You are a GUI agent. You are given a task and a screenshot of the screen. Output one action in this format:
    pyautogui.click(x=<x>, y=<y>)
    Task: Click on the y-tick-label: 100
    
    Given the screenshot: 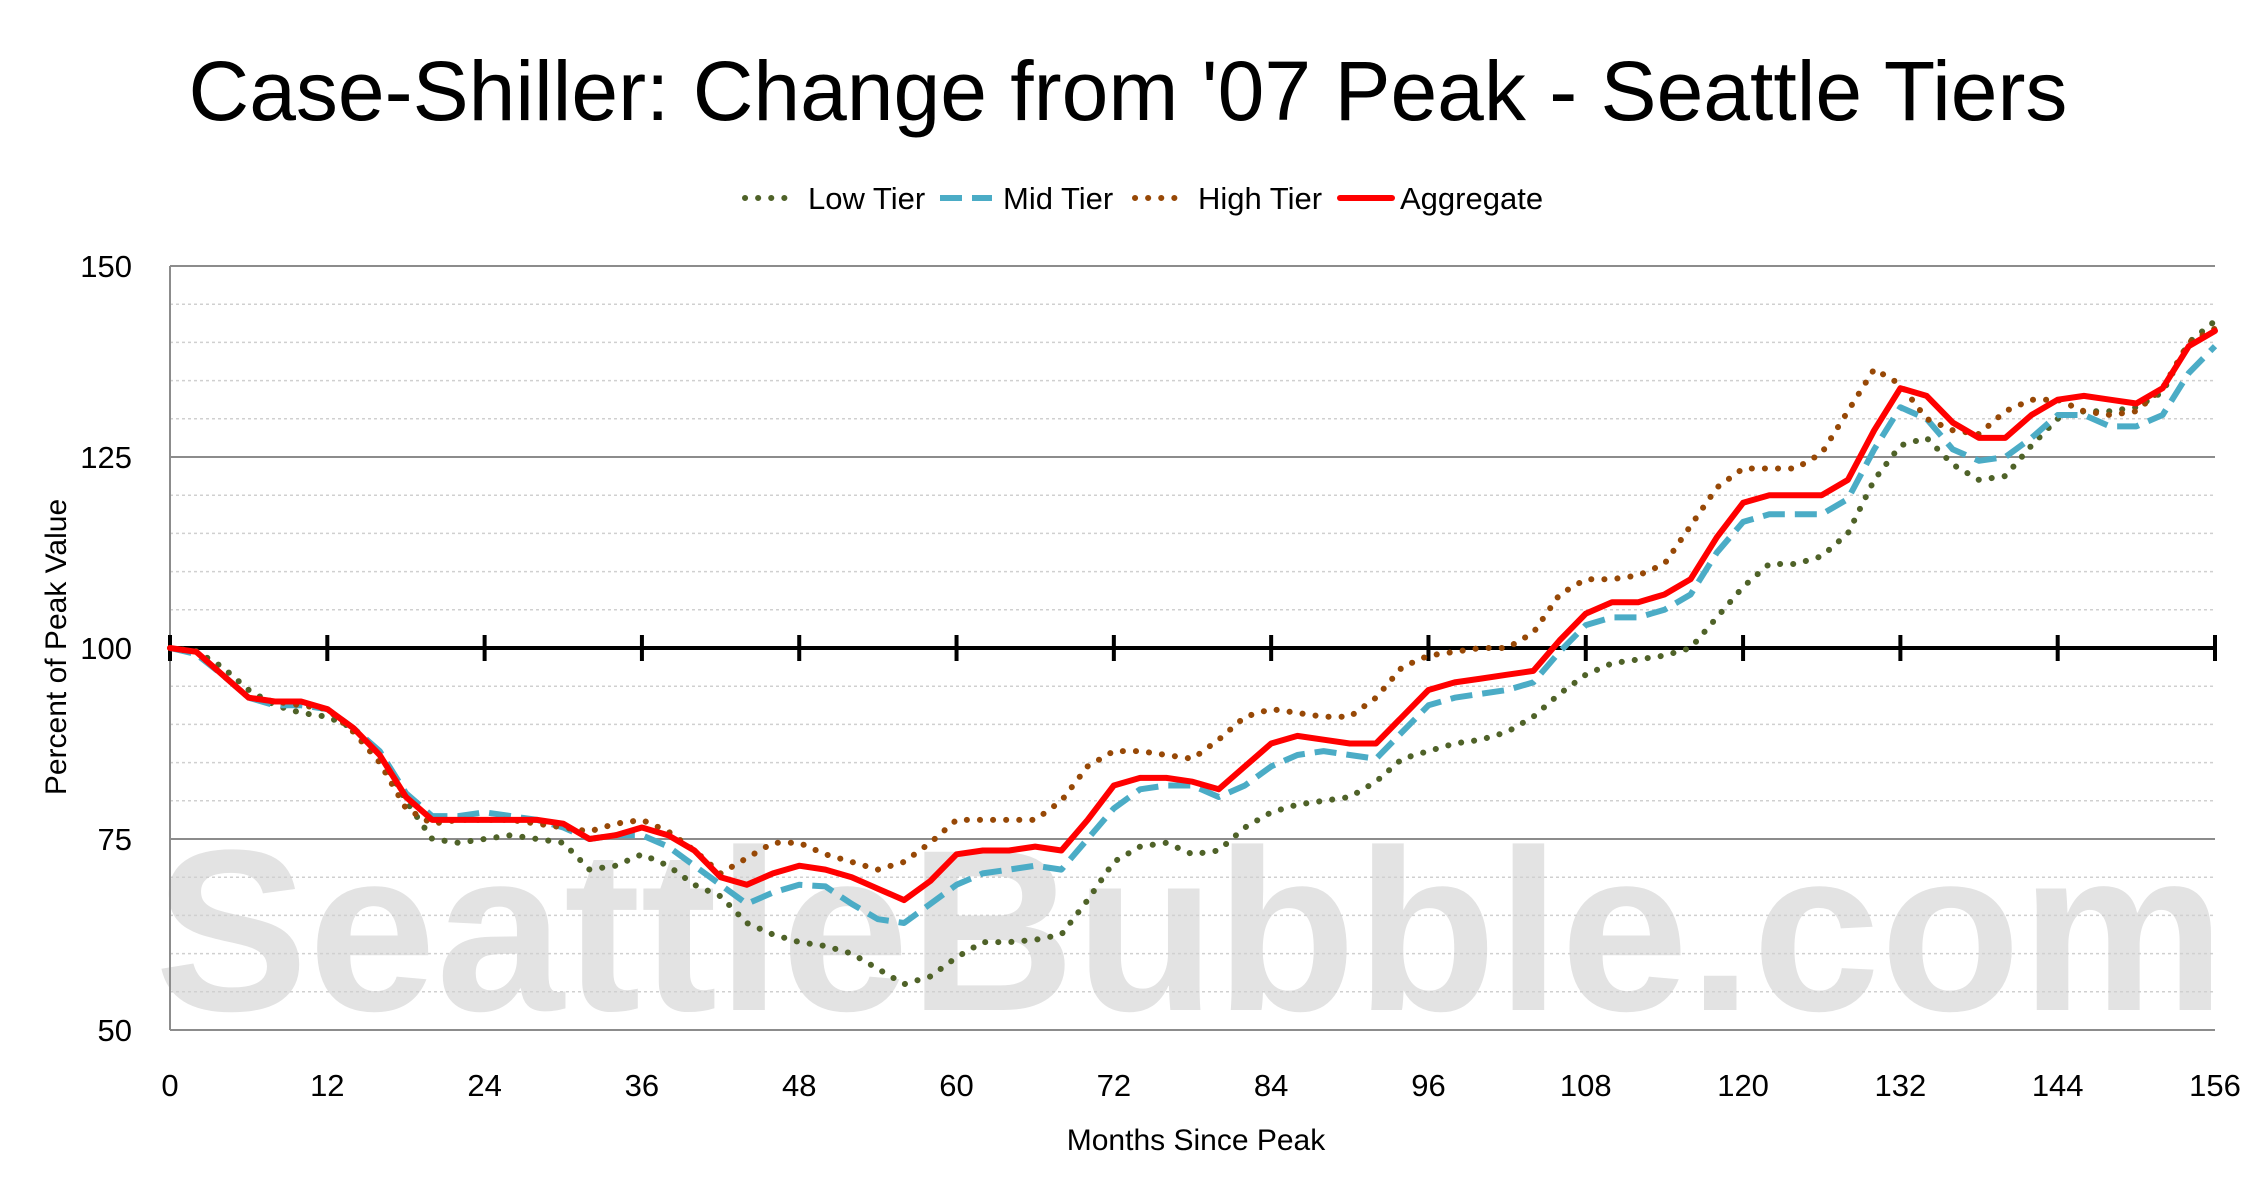 What is the action you would take?
    pyautogui.click(x=106, y=648)
    